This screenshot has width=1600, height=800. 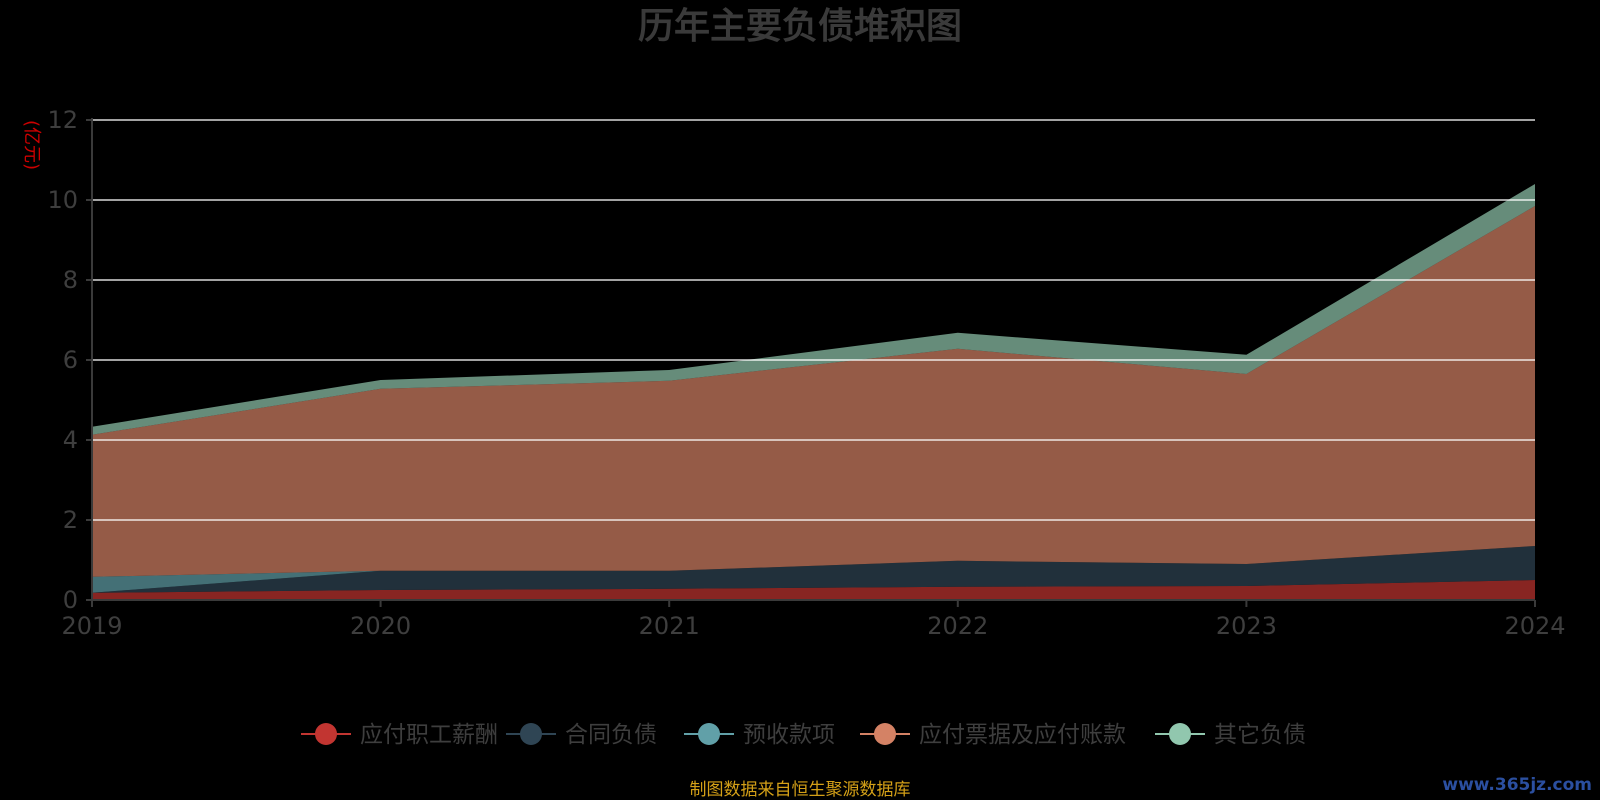 I want to click on x-tick-label: 2021, so click(x=669, y=626).